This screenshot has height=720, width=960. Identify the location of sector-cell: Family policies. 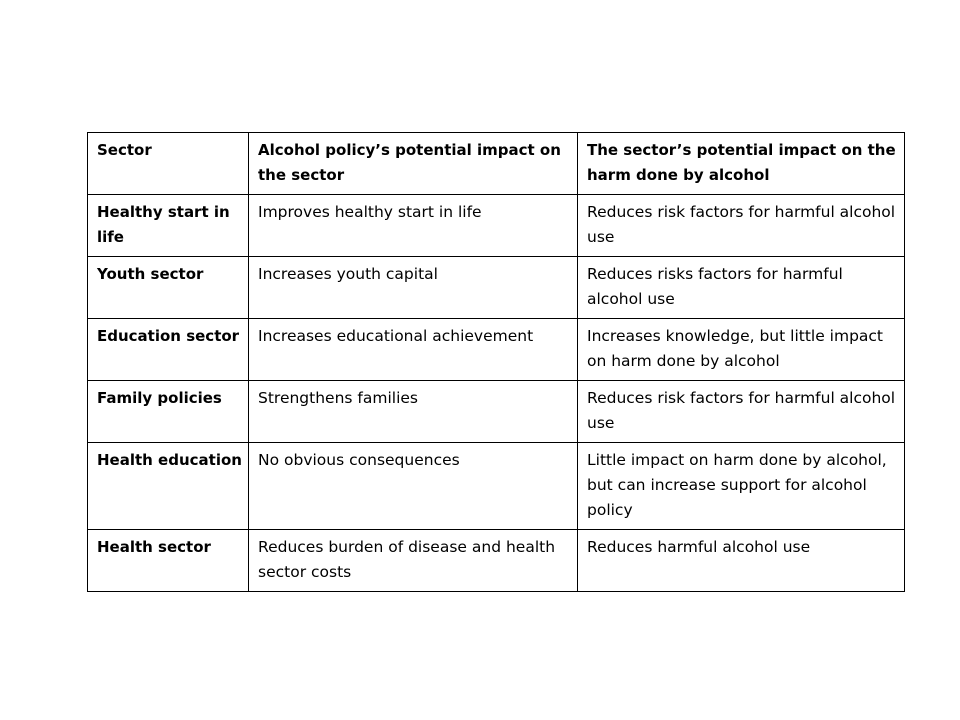
(168, 411).